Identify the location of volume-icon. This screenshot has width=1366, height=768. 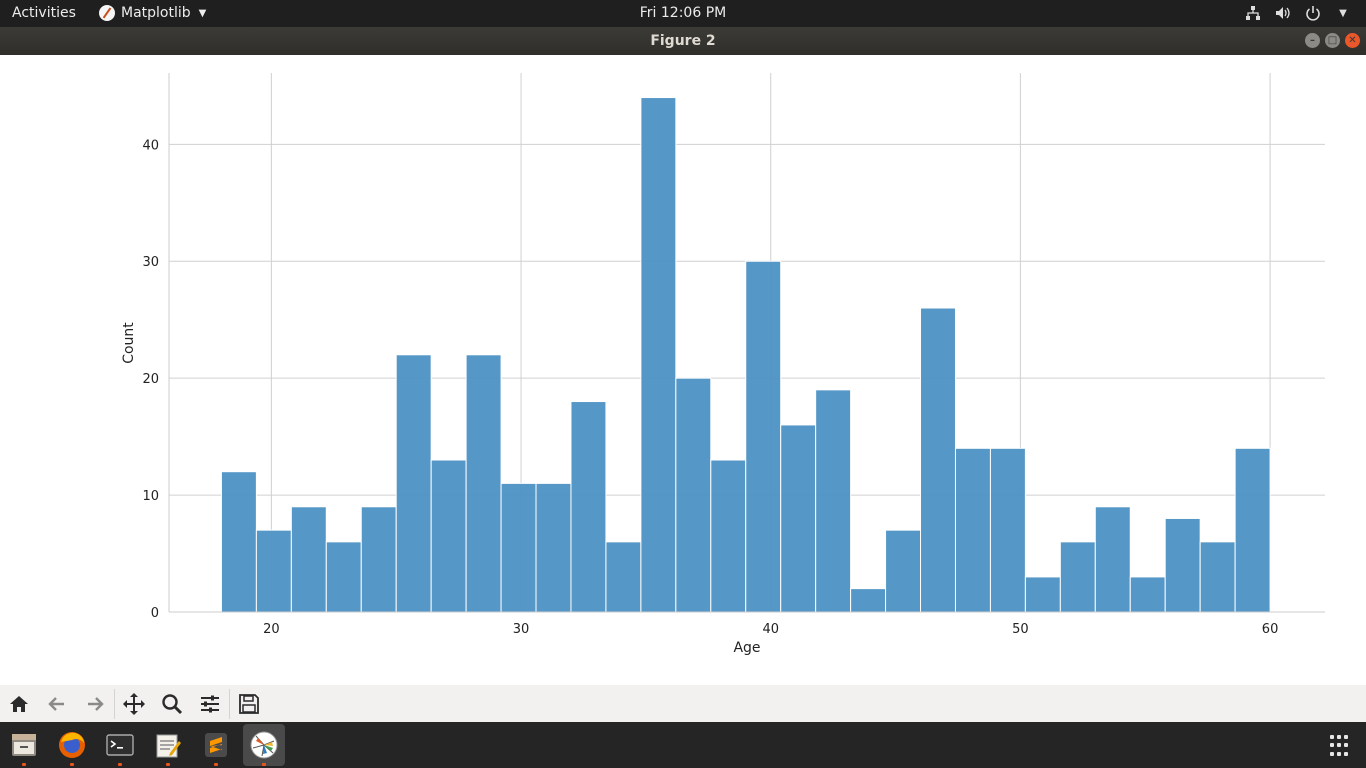
(1283, 13).